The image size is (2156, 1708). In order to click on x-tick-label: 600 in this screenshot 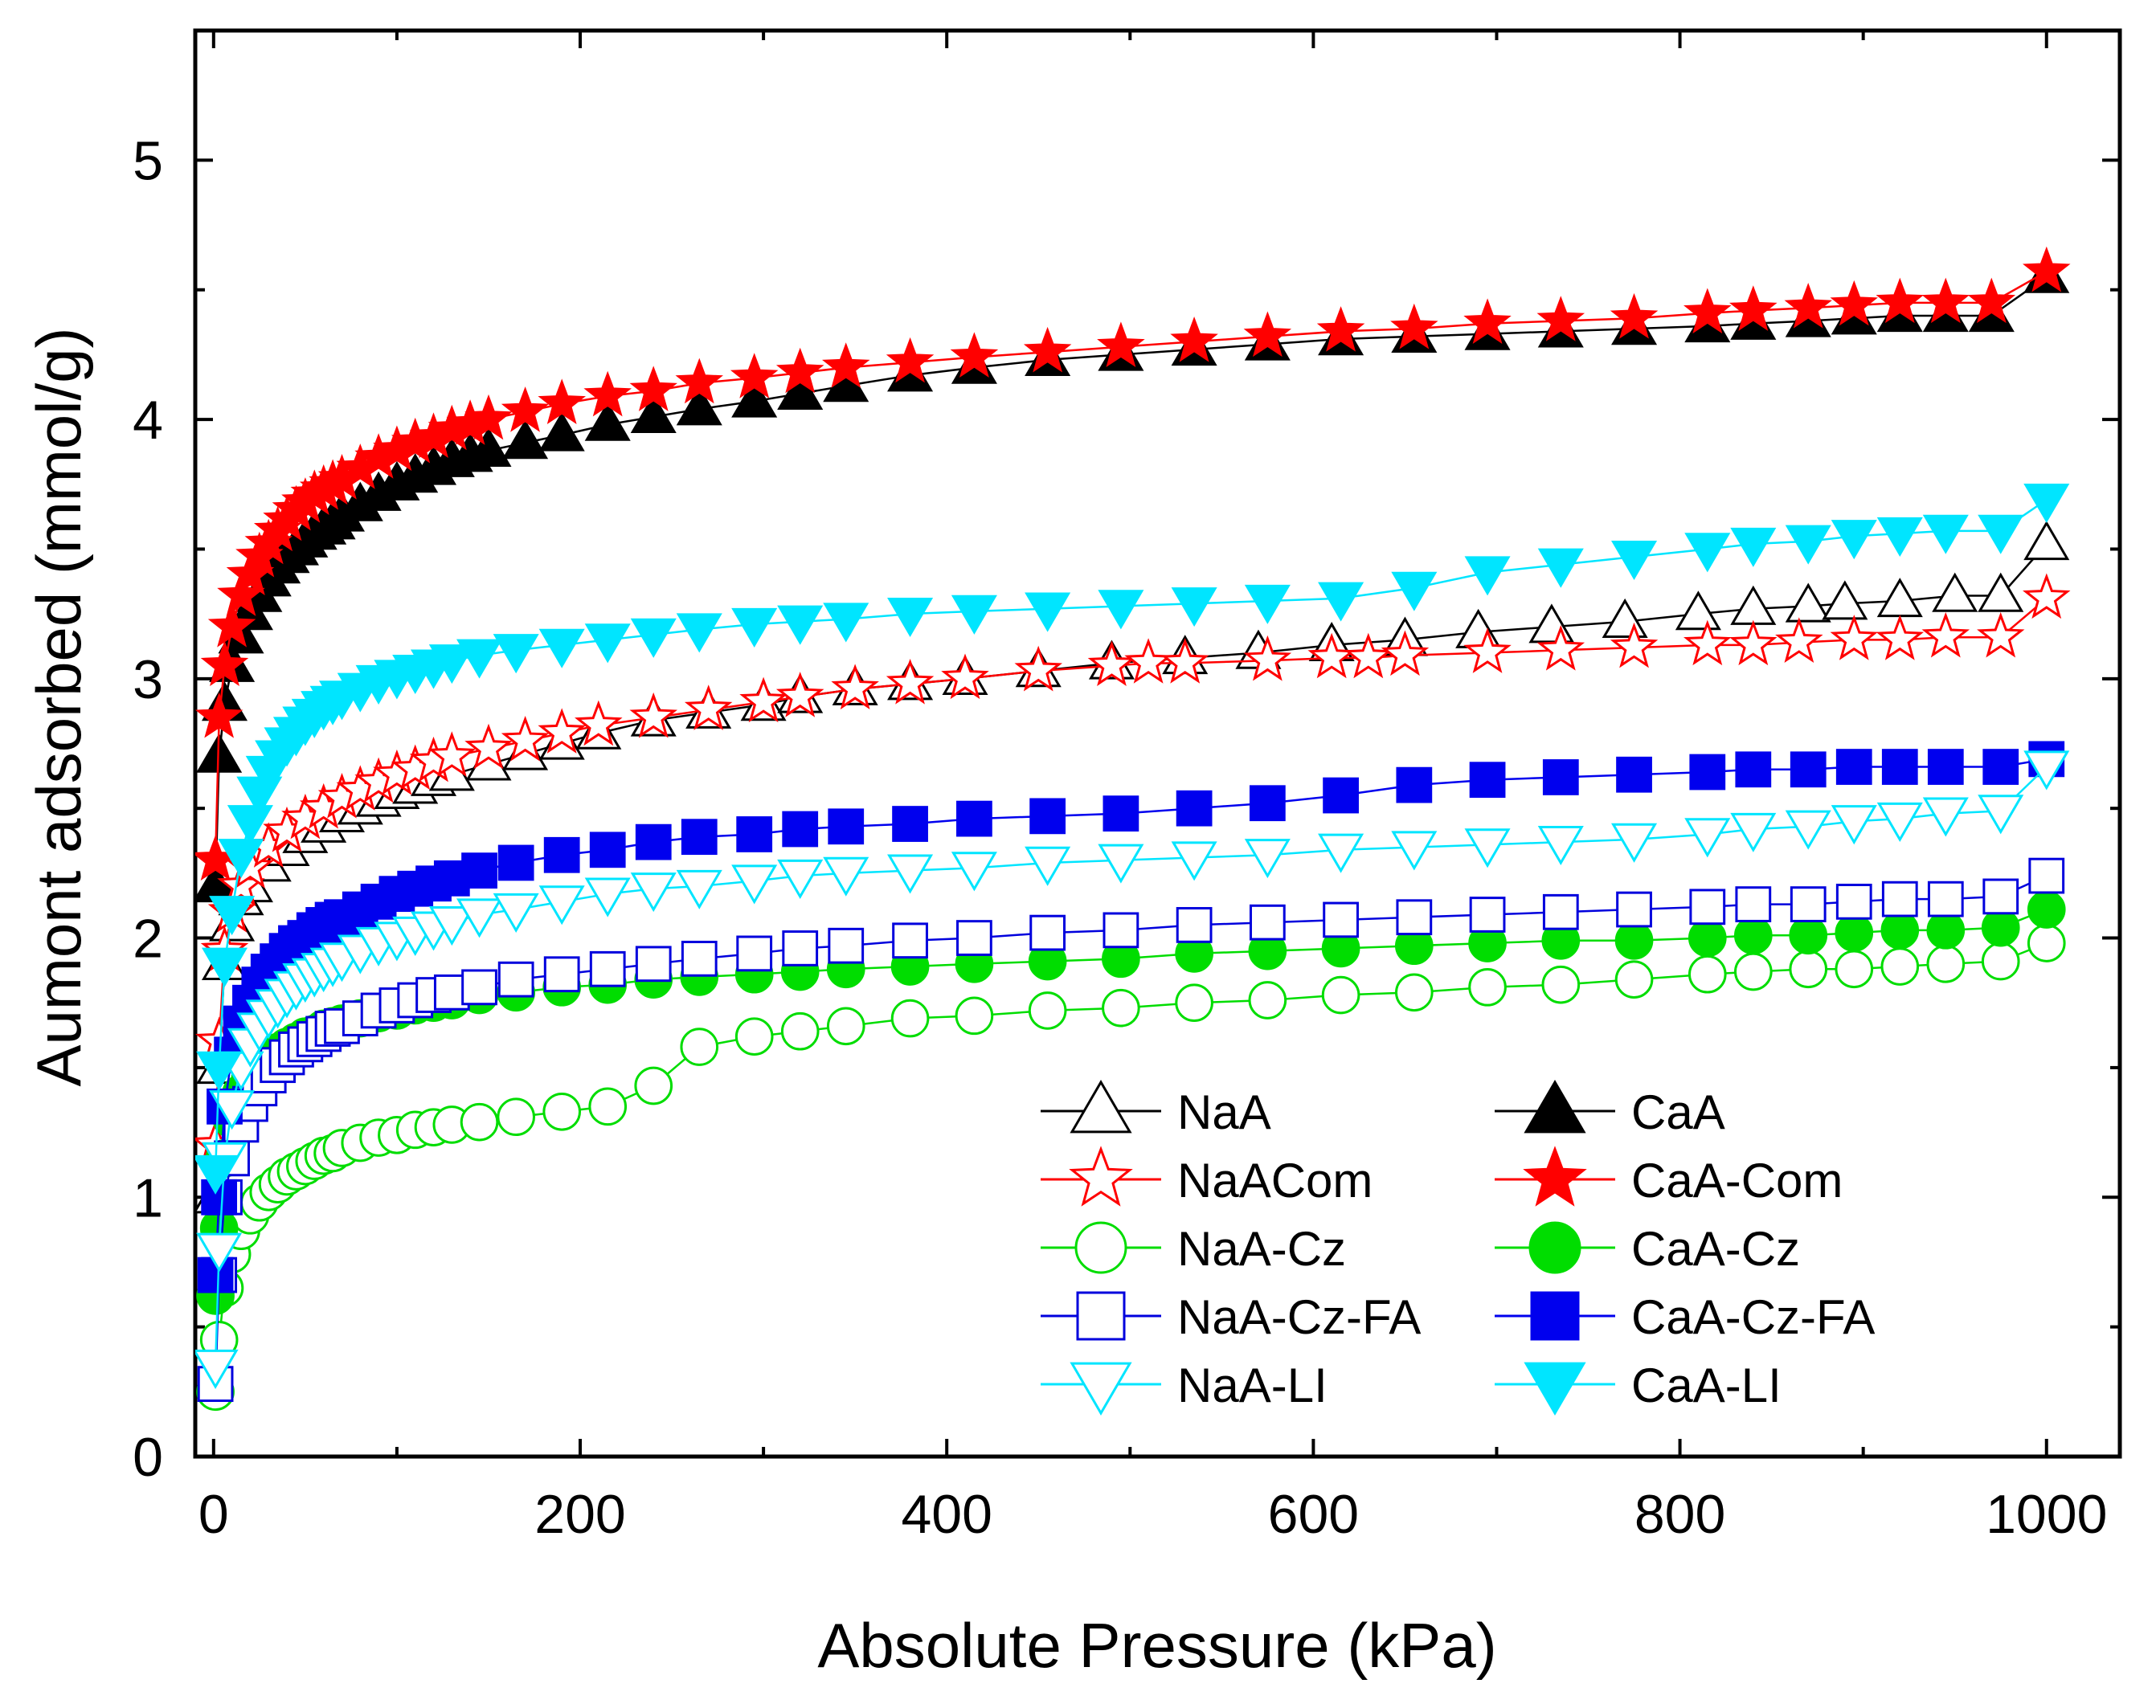, I will do `click(1313, 1514)`.